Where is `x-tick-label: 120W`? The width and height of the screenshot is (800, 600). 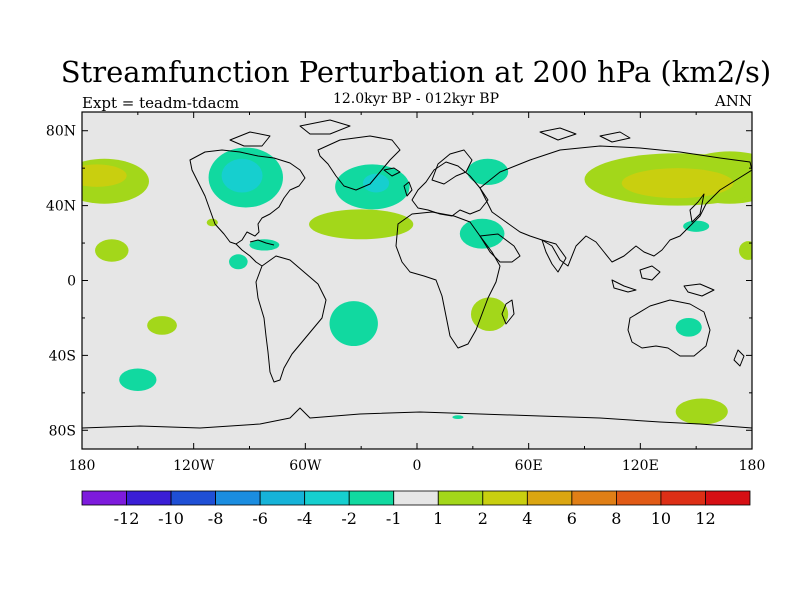
x-tick-label: 120W is located at coordinates (194, 466).